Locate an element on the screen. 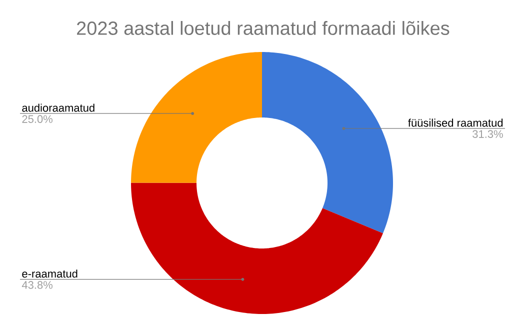 The height and width of the screenshot is (334, 526). slice-label: audioraamatud is located at coordinates (58, 108).